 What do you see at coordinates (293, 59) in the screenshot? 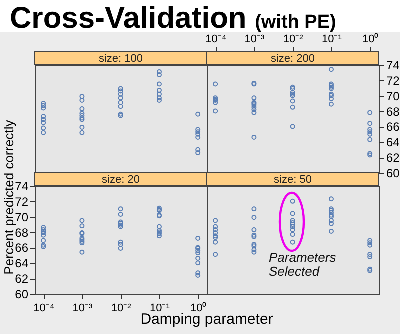
I see `chart-title: size: 200` at bounding box center [293, 59].